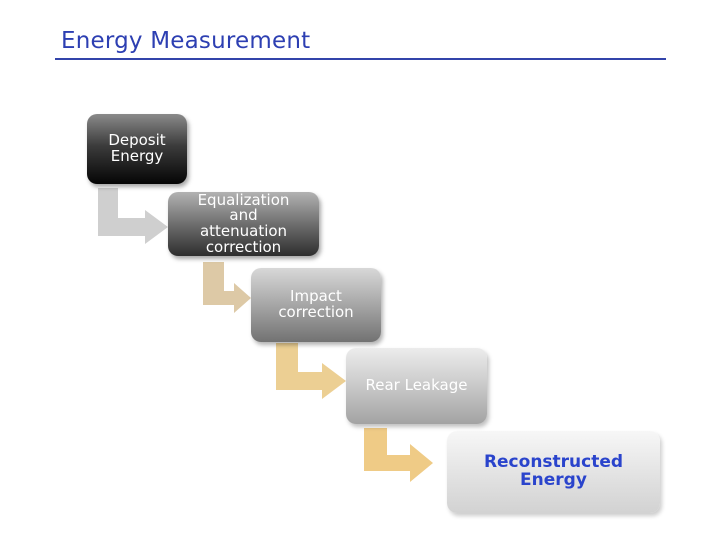  I want to click on step-impact-correction: Impact correction, so click(316, 305).